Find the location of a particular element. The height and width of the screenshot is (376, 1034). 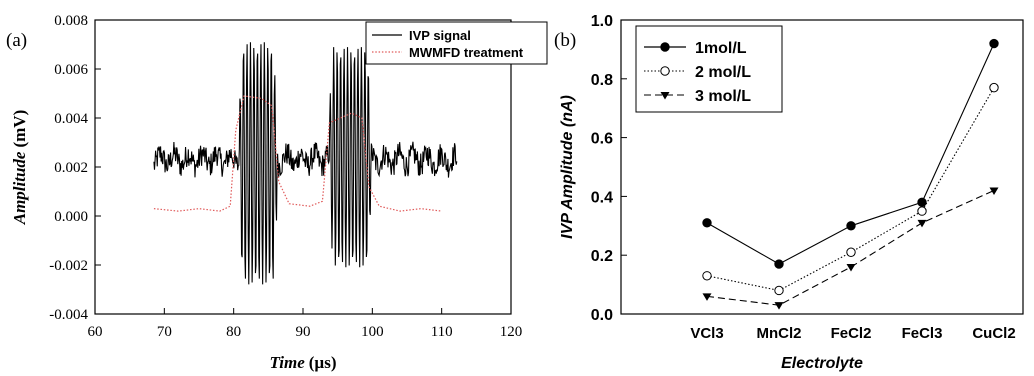

panel-b-y-tick-label: 1.0 is located at coordinates (602, 21).